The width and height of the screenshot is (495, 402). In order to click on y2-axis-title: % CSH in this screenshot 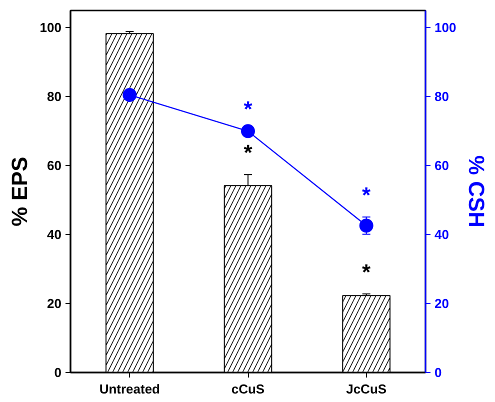, I will do `click(477, 191)`.